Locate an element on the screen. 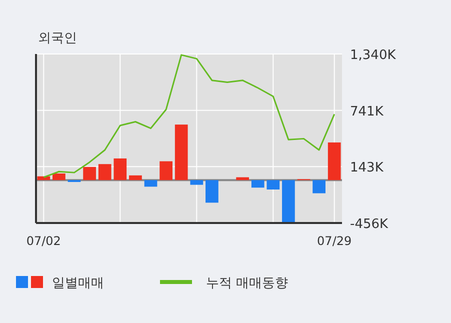 This screenshot has height=323, width=451. legend-label: 누적 매매동향 is located at coordinates (247, 283).